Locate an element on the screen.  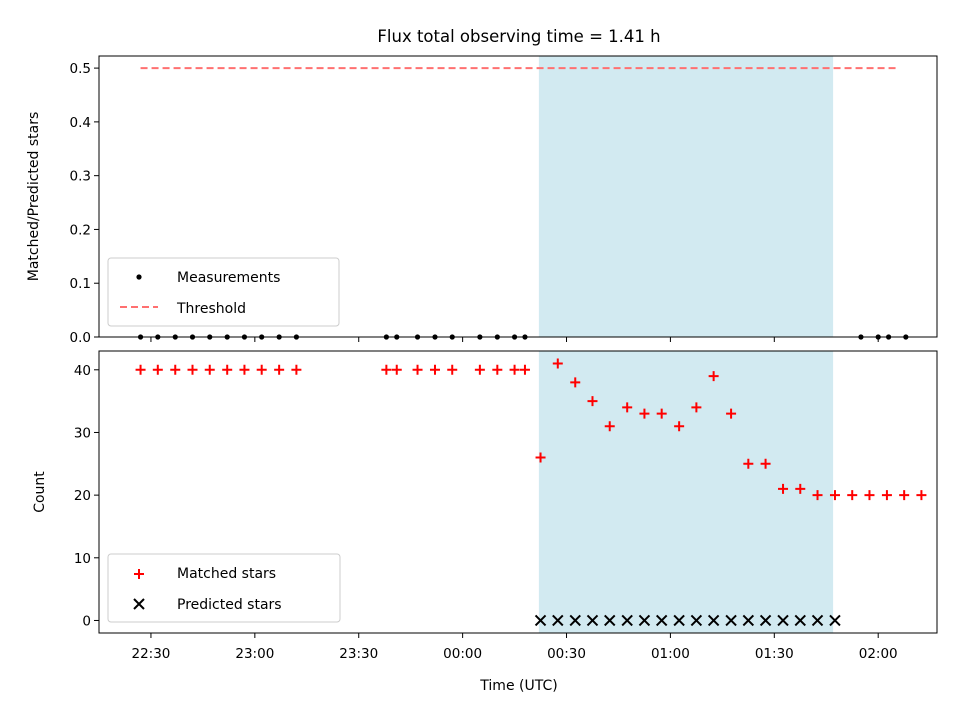
y-tick-label: 0.5 is located at coordinates (80, 69).